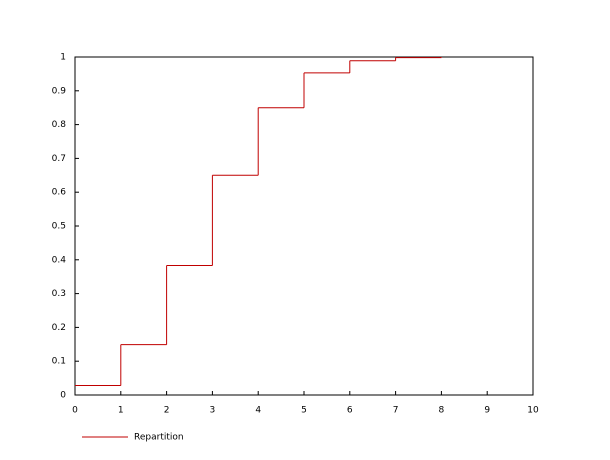 Image resolution: width=610 pixels, height=460 pixels. I want to click on x-tick-label: 1, so click(121, 411).